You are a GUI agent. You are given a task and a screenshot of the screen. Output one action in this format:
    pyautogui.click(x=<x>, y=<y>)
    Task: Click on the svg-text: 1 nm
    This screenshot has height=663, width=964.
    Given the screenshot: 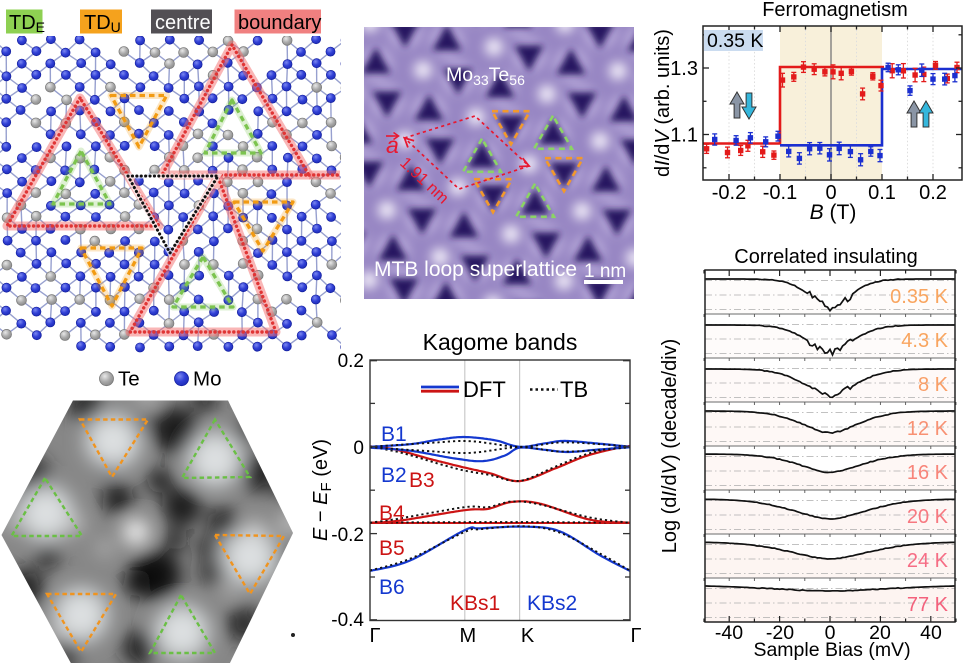 What is the action you would take?
    pyautogui.click(x=605, y=271)
    